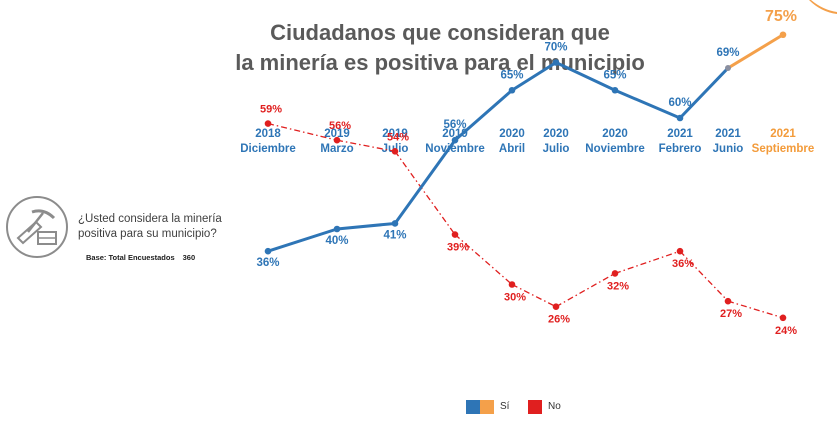  I want to click on x-tick-month-4: Abril, so click(512, 149).